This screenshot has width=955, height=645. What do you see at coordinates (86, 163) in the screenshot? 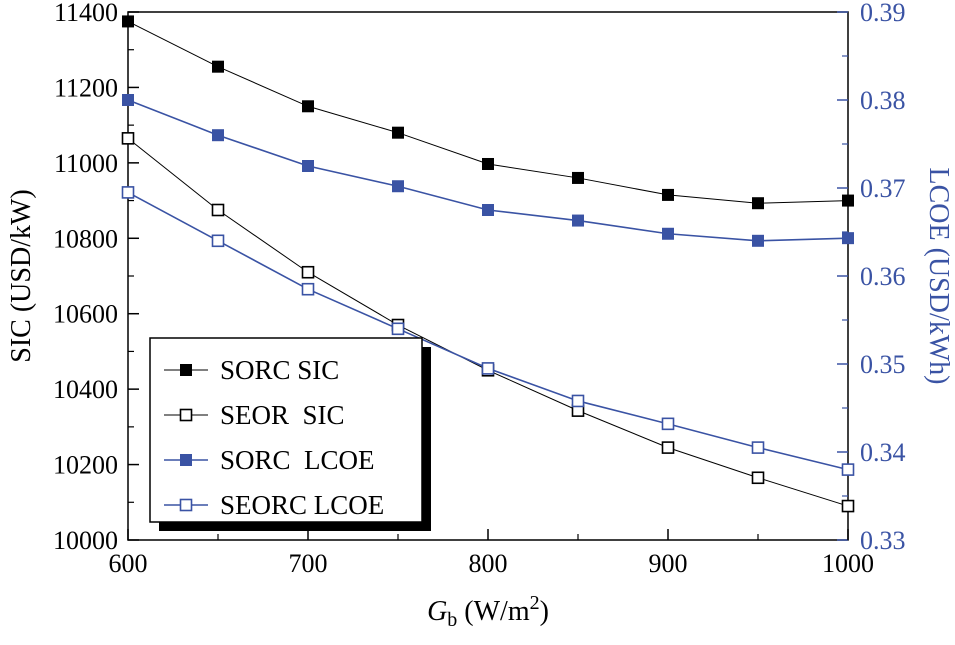
I see `left-axis-tick-label: 11000` at bounding box center [86, 163].